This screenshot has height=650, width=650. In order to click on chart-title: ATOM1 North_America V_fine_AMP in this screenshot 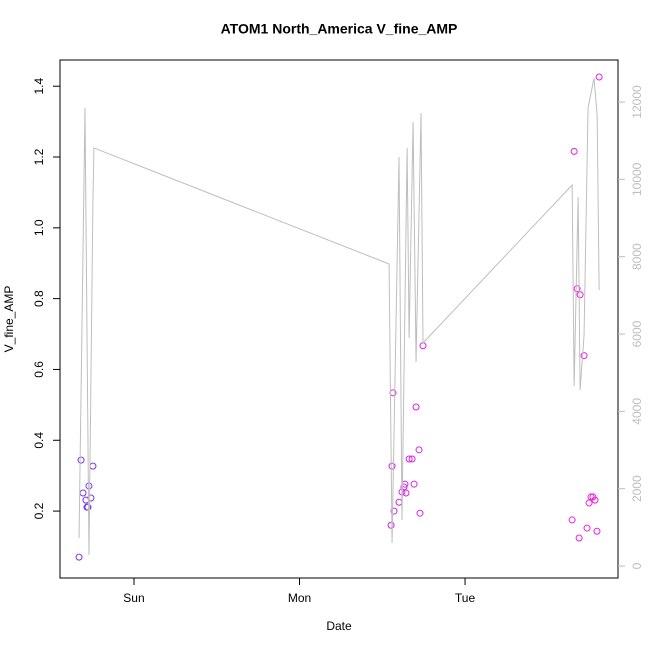, I will do `click(339, 29)`.